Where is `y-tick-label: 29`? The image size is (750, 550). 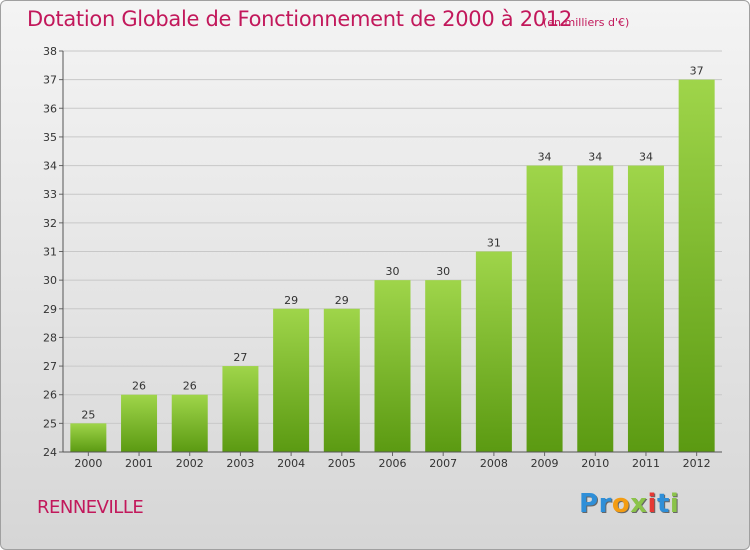
y-tick-label: 29 is located at coordinates (50, 309).